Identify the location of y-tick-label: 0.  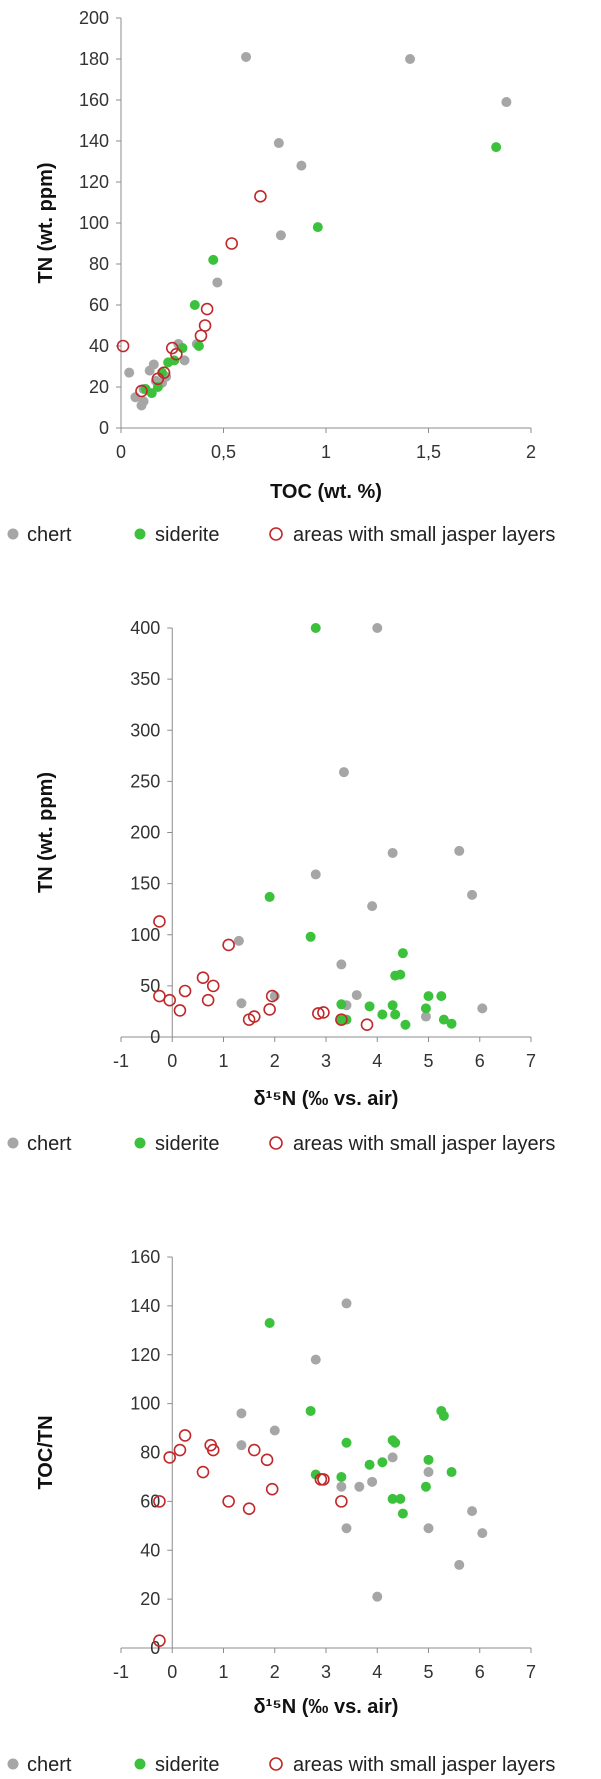
(104, 428).